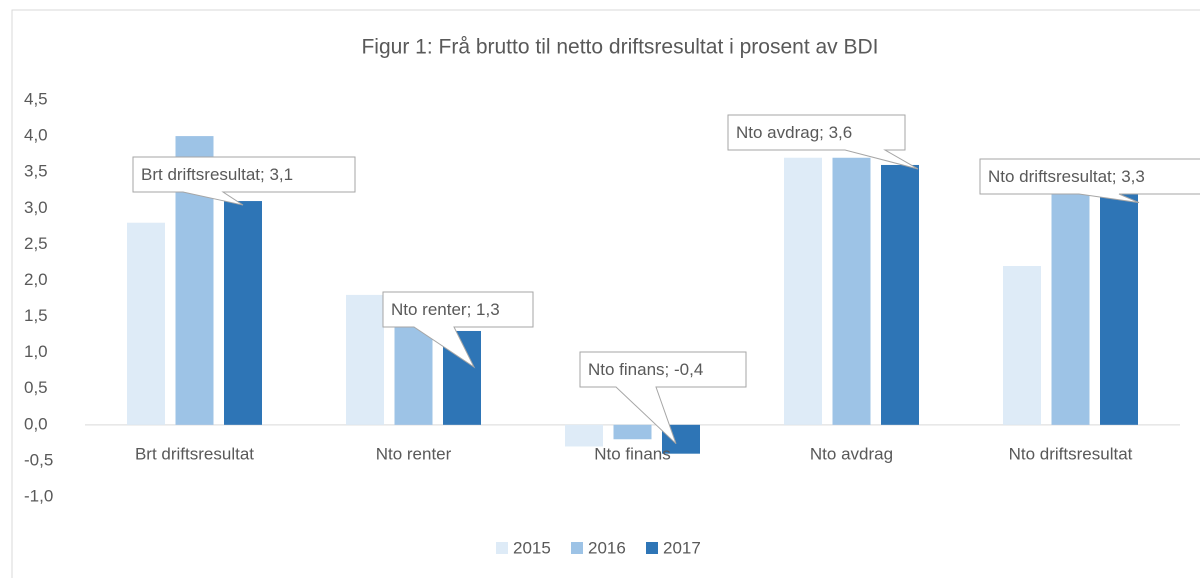 Image resolution: width=1200 pixels, height=578 pixels. What do you see at coordinates (36, 171) in the screenshot?
I see `y-tick-label: 3,5` at bounding box center [36, 171].